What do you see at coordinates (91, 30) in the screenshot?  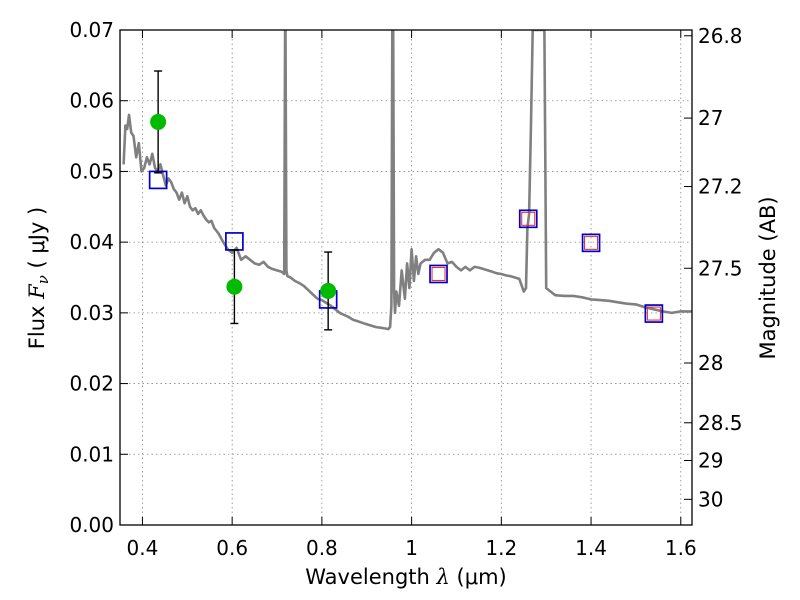 I see `y-left-tick-label-7: 0.07` at bounding box center [91, 30].